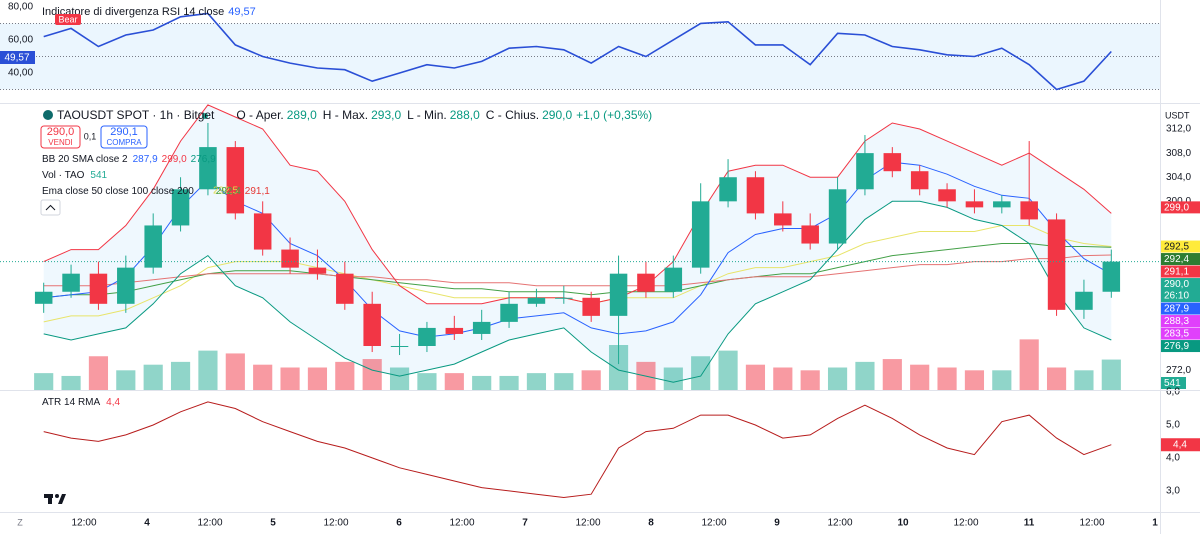 The image size is (1200, 534). What do you see at coordinates (557, 115) in the screenshot?
I see `ohlc-value: 290,0` at bounding box center [557, 115].